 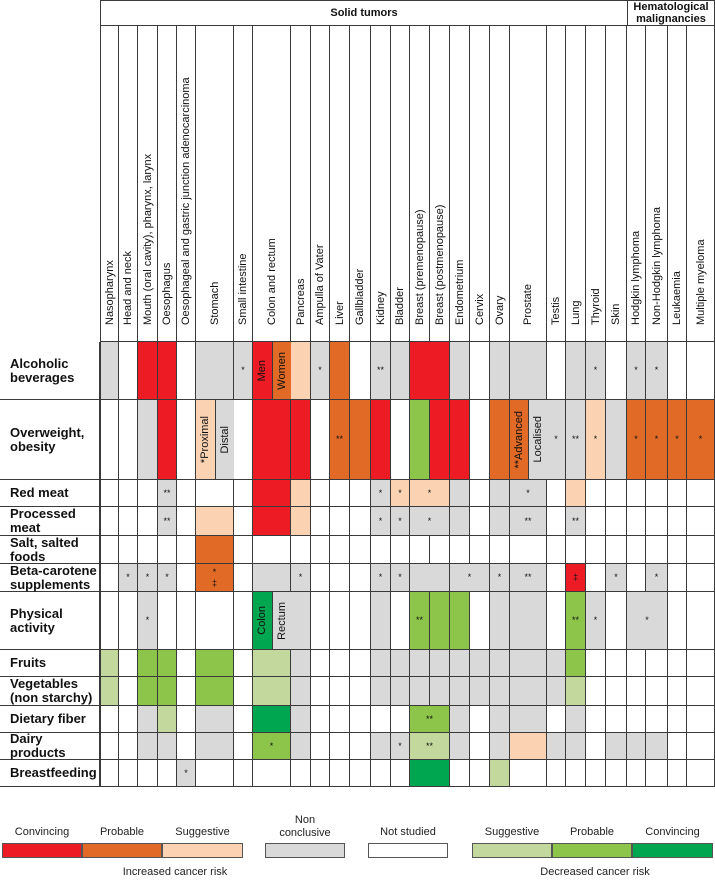 What do you see at coordinates (480, 183) in the screenshot?
I see `column-header: Cervix` at bounding box center [480, 183].